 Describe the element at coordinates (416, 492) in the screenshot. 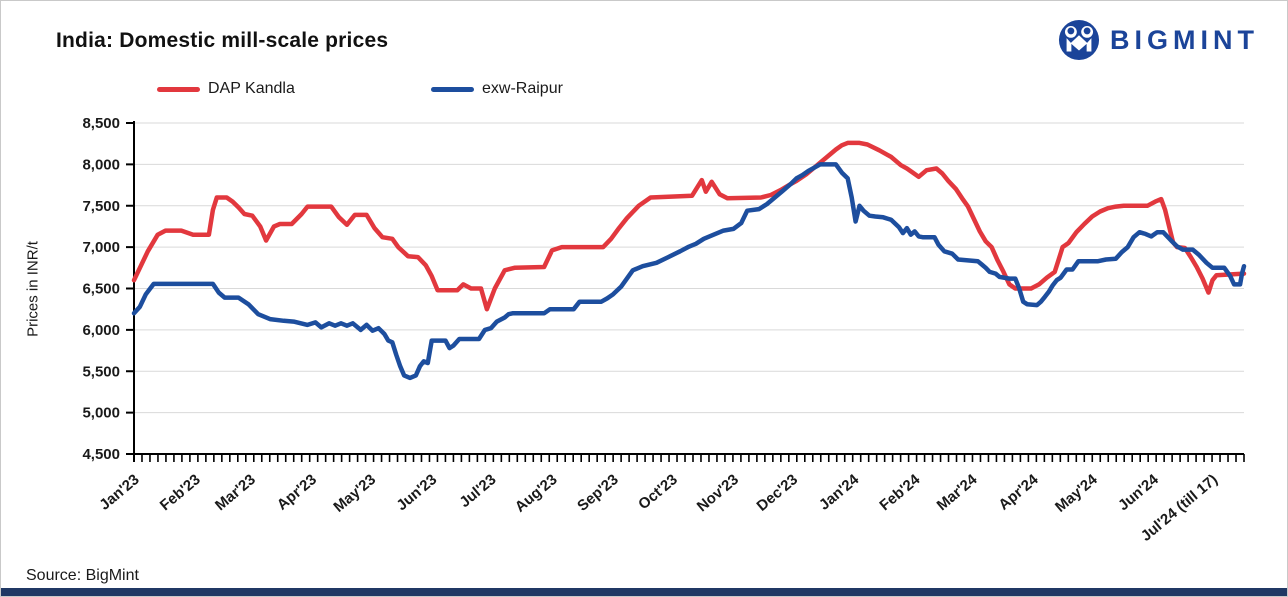

I see `x-axis-tick-label: Jun'23` at that location.